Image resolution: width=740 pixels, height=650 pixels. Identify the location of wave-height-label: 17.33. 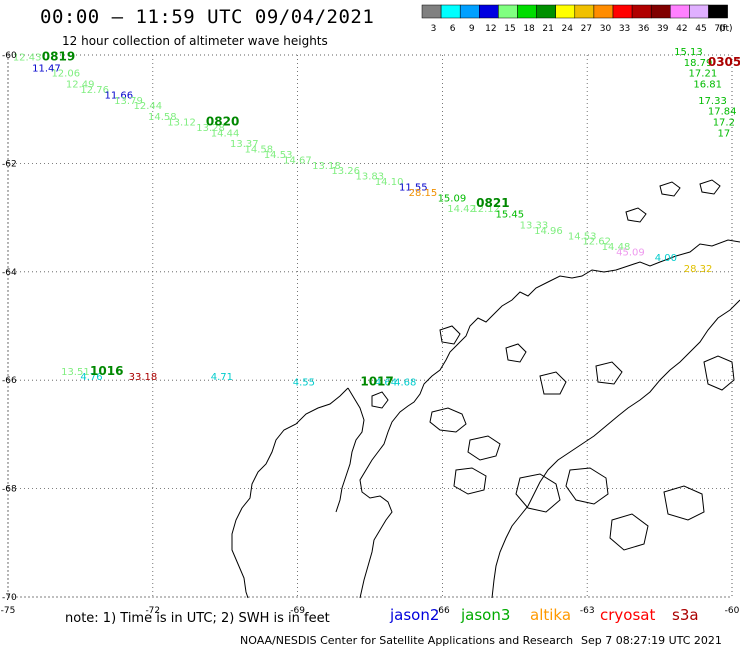
(712, 101).